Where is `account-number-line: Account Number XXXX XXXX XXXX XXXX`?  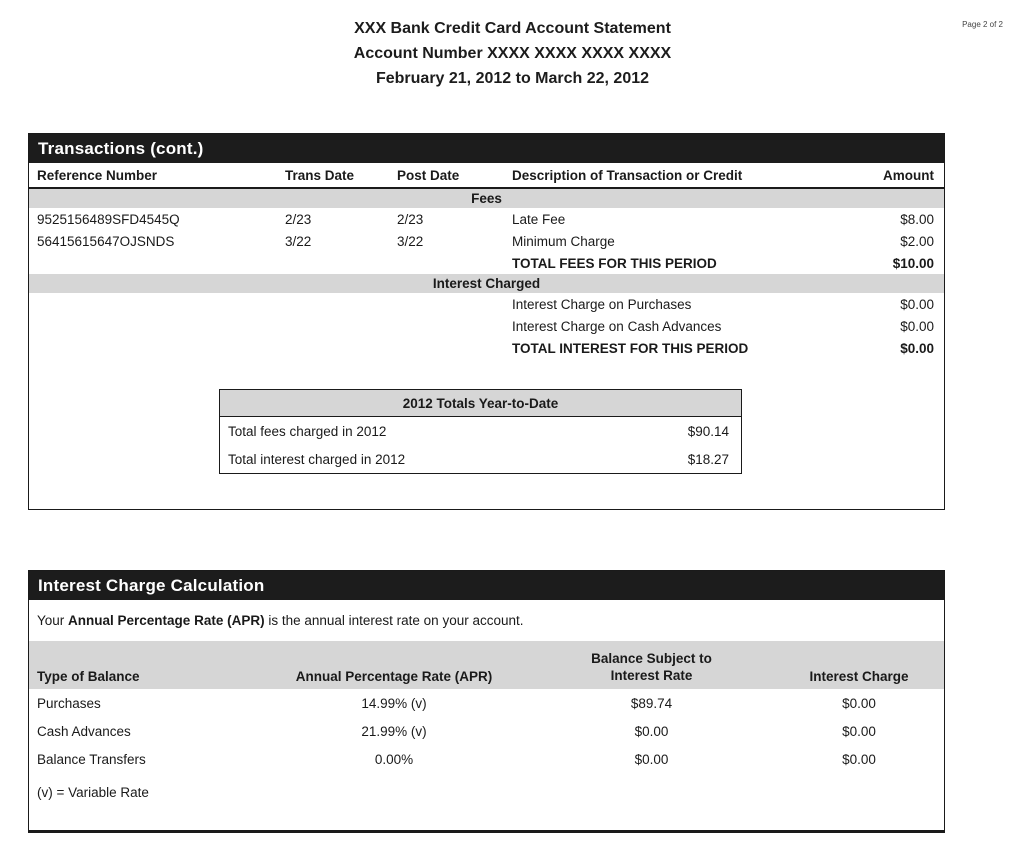
account-number-line: Account Number XXXX XXXX XXXX XXXX is located at coordinates (512, 53).